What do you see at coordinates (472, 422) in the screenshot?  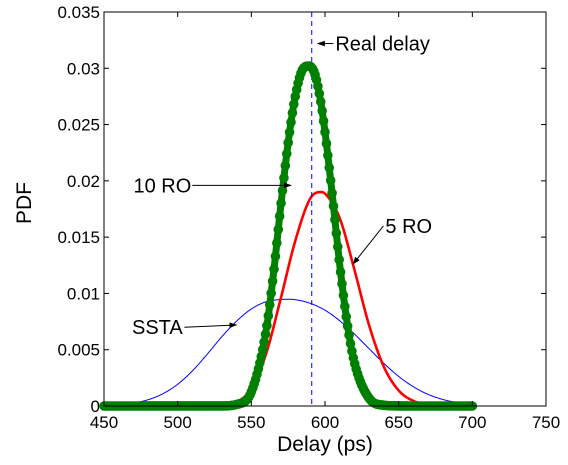 I see `x-tick-label: 700` at bounding box center [472, 422].